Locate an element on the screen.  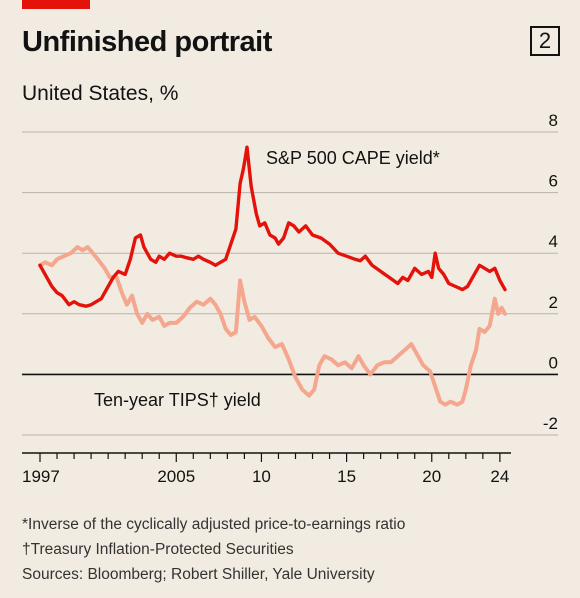
tips-series-label: Ten-year TIPS† yield is located at coordinates (177, 400).